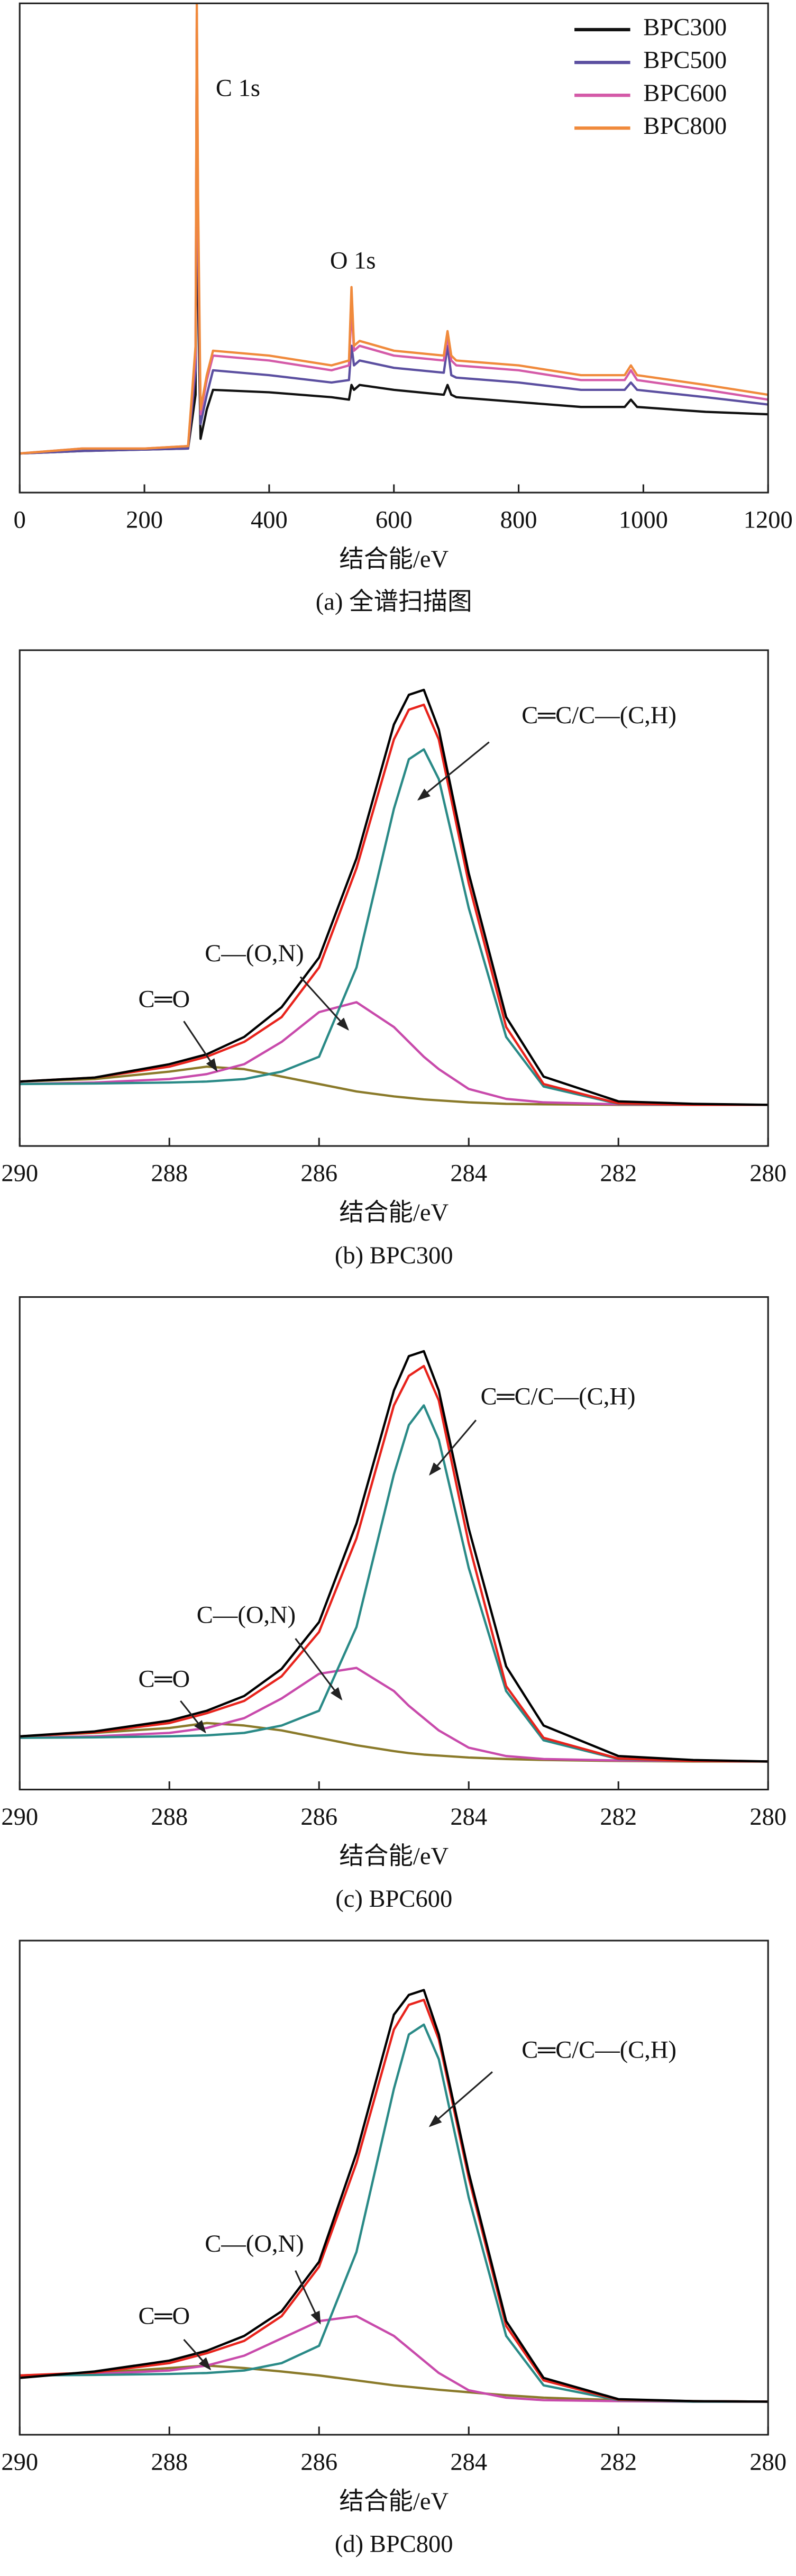 This screenshot has height=2576, width=796. What do you see at coordinates (394, 520) in the screenshot?
I see `x-tick-label: 600` at bounding box center [394, 520].